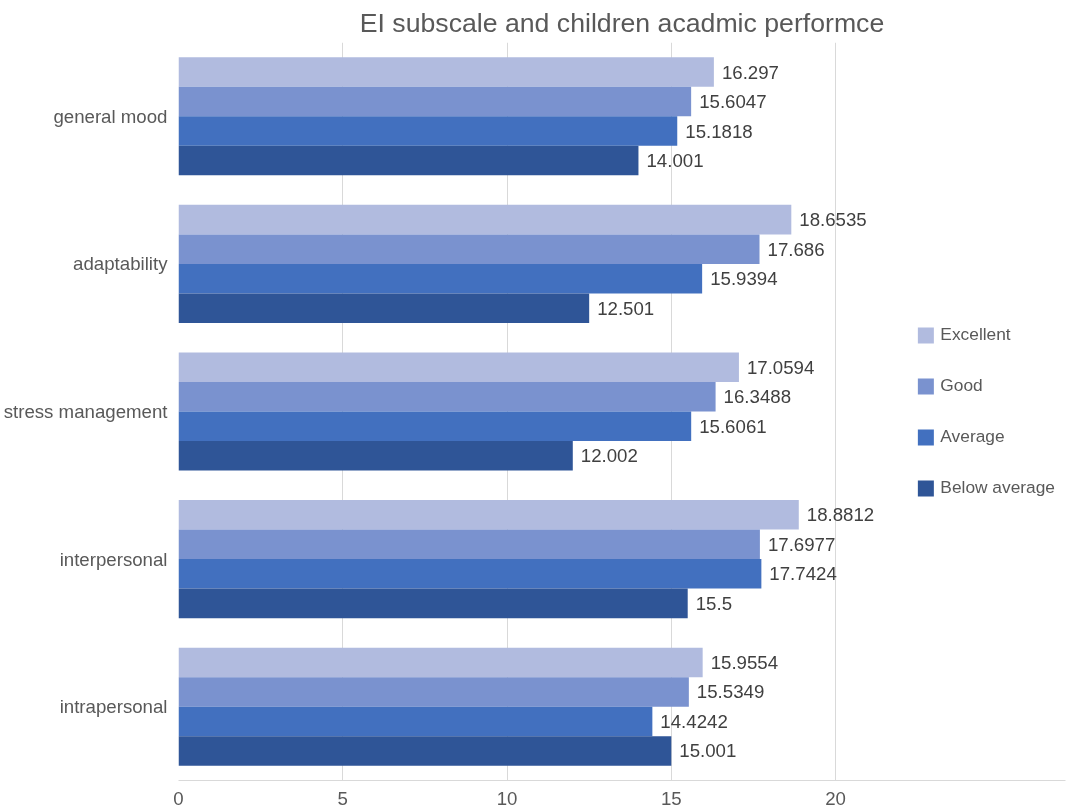 The height and width of the screenshot is (807, 1085). What do you see at coordinates (733, 426) in the screenshot?
I see `data-label: 15.6061` at bounding box center [733, 426].